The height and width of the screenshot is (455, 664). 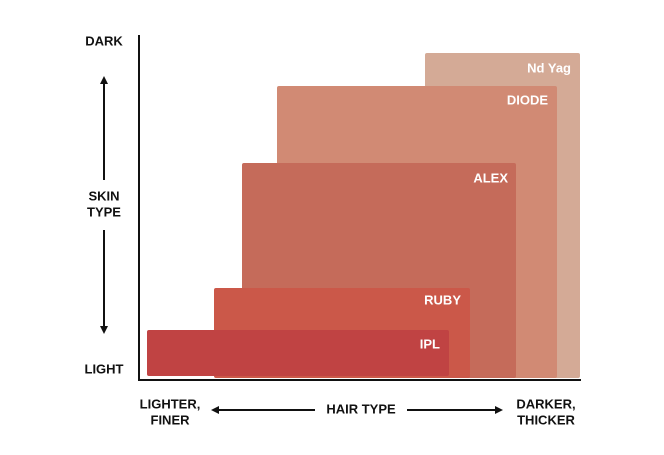 What do you see at coordinates (528, 99) in the screenshot?
I see `region-label: DIODE` at bounding box center [528, 99].